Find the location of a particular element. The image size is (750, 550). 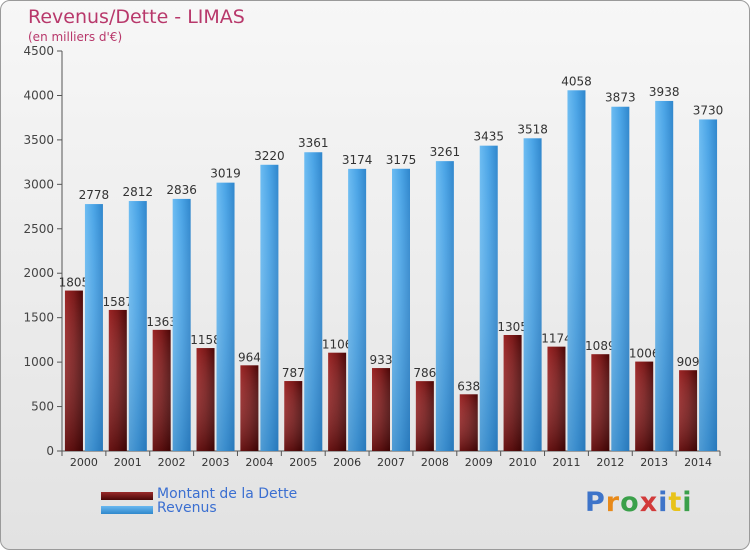

proxiti-logo: Proxiti is located at coordinates (639, 502).